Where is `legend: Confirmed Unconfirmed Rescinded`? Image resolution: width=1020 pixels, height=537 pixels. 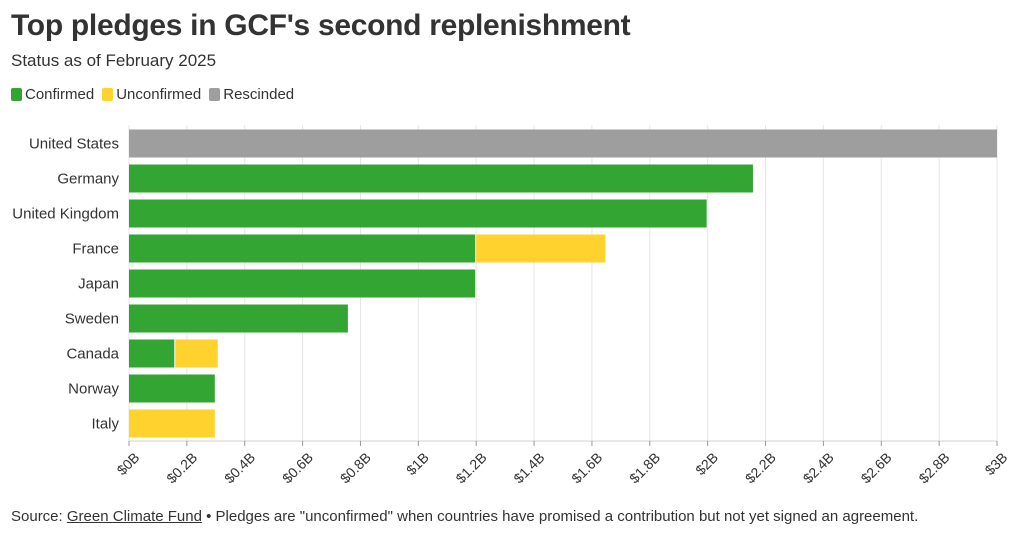 legend: Confirmed Unconfirmed Rescinded is located at coordinates (152, 94).